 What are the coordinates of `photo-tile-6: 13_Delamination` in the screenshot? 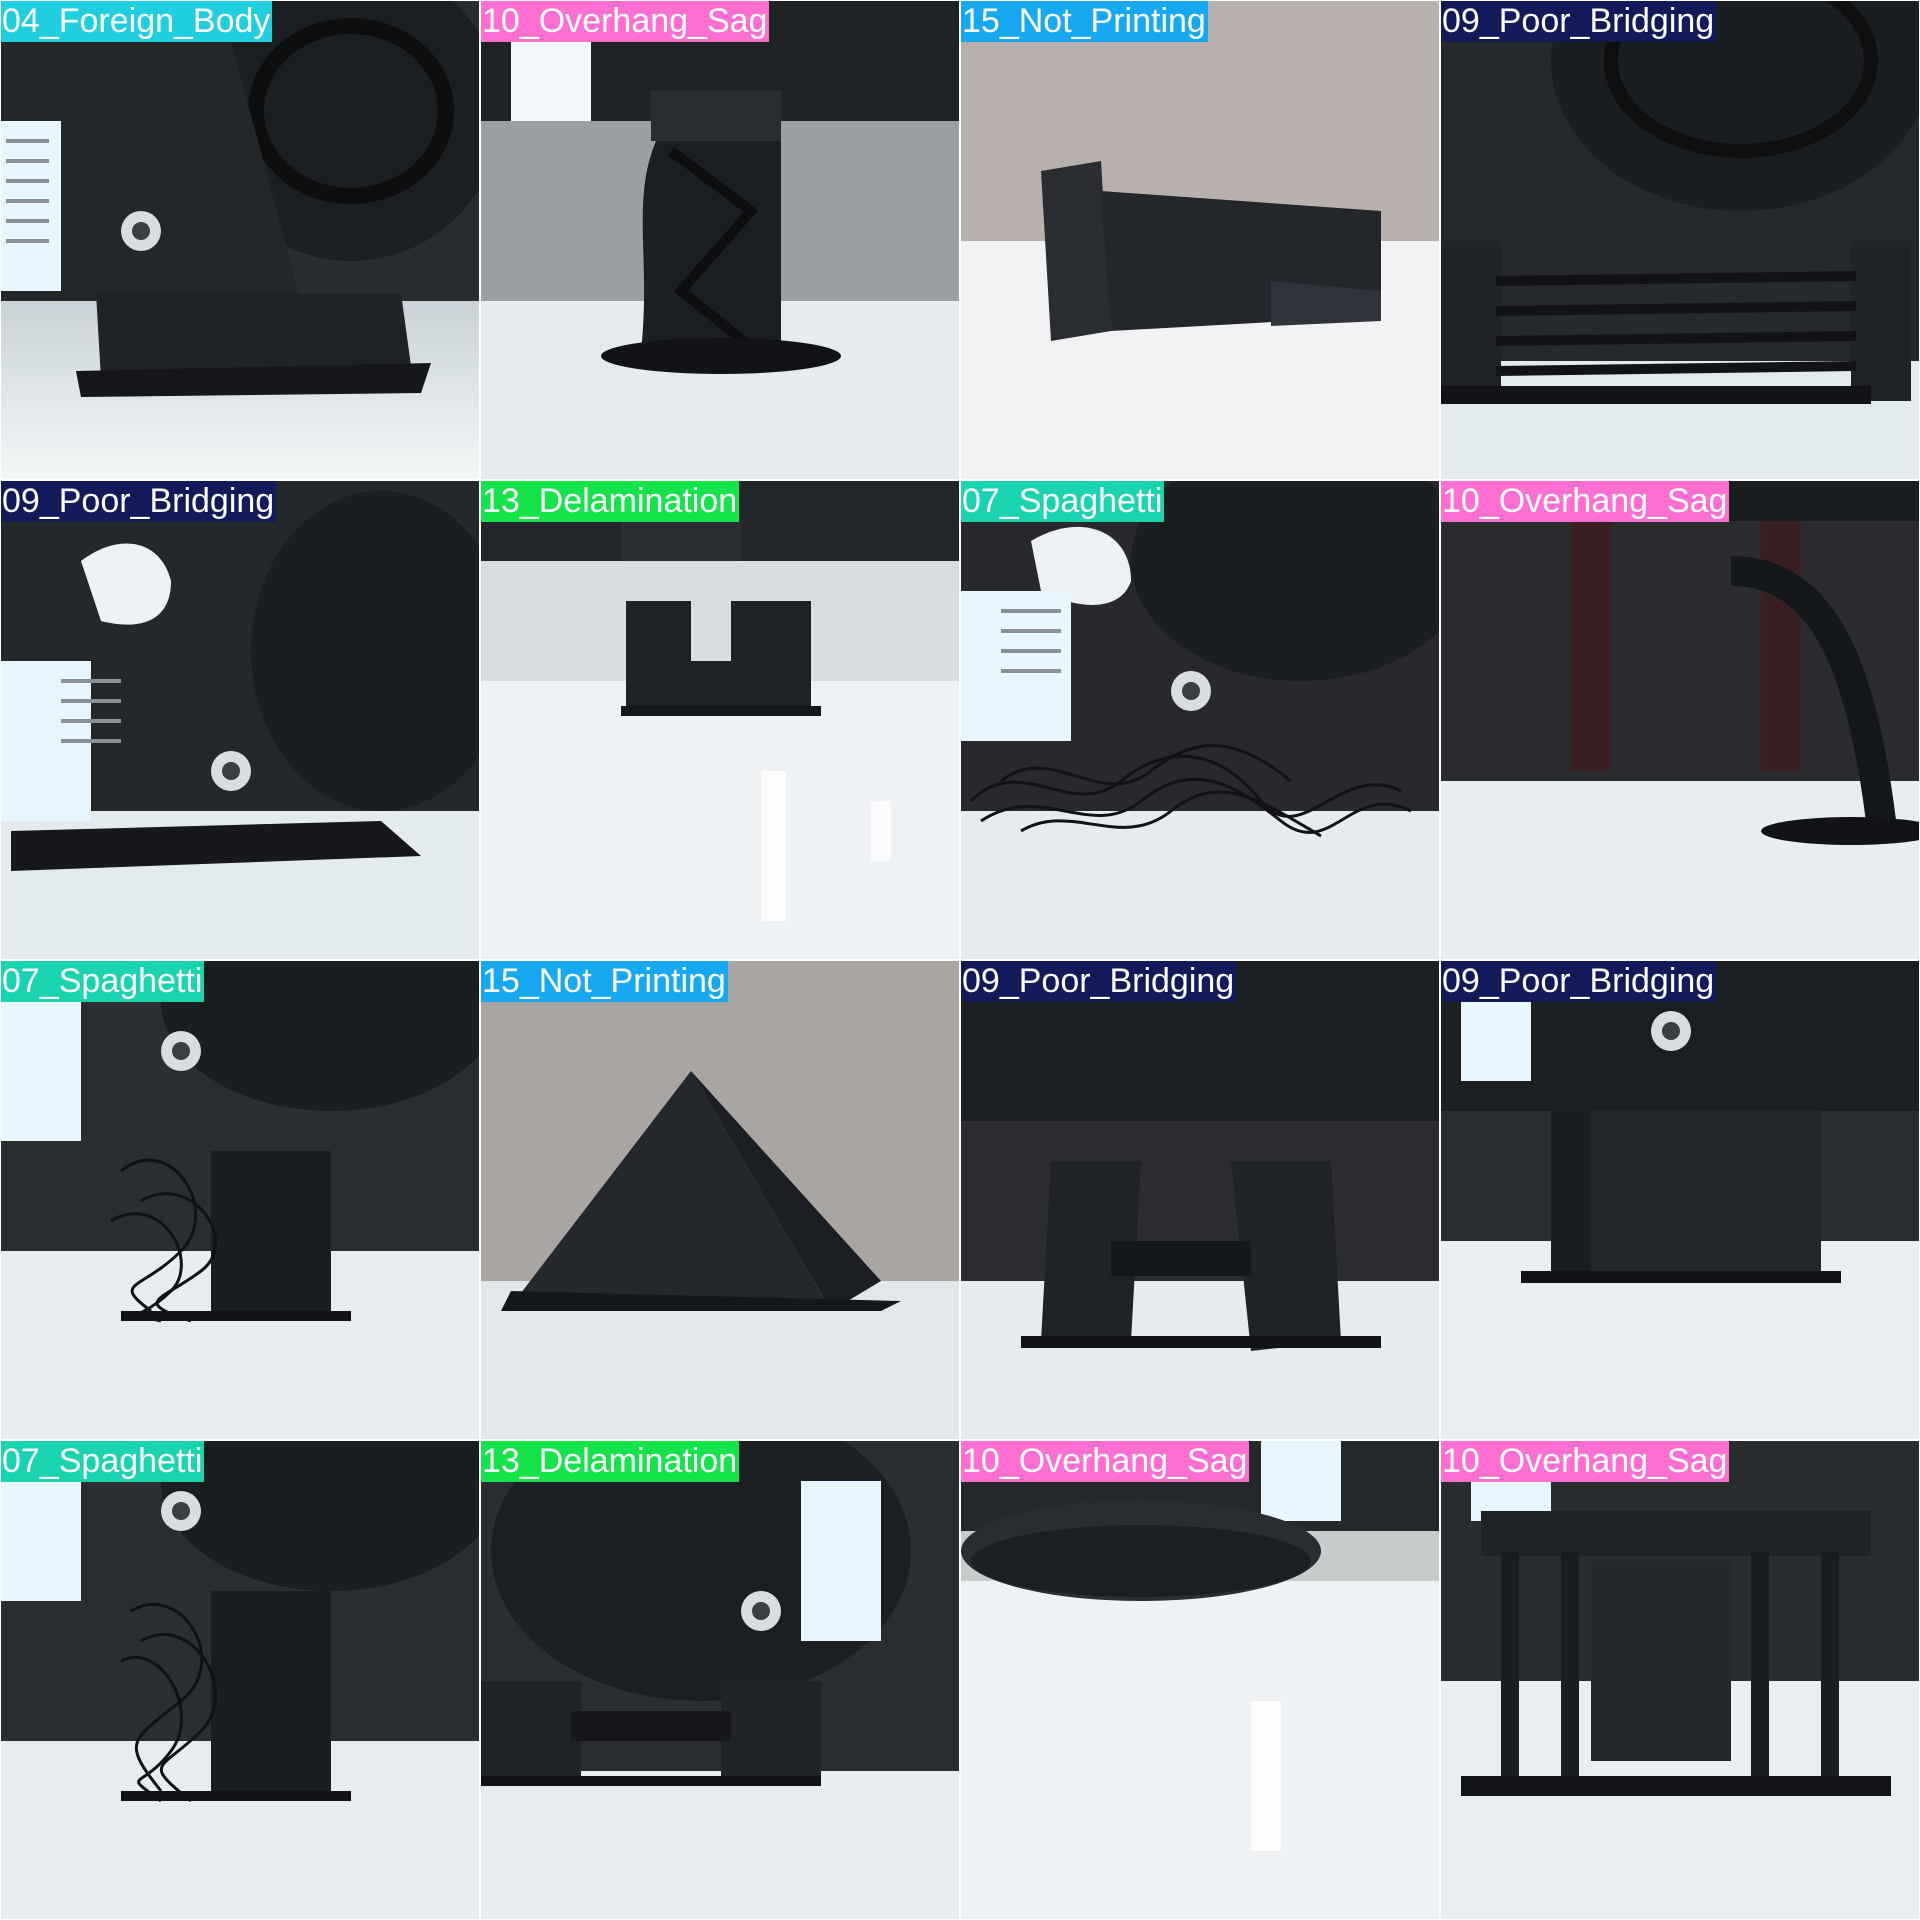 It's located at (720, 720).